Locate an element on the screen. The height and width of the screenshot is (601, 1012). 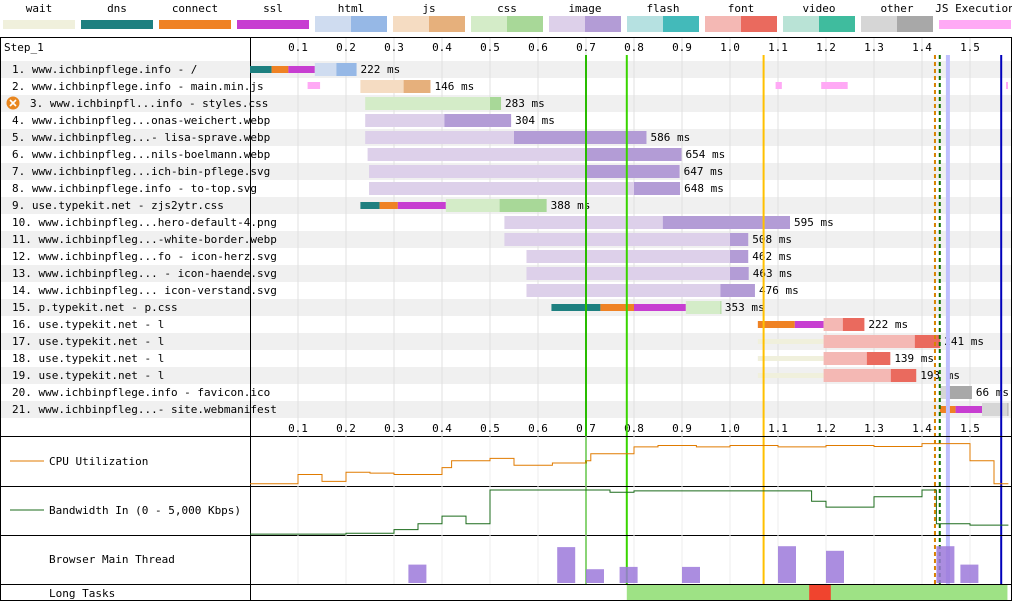
tick-label-bottom: 1.4 is located at coordinates (922, 428).